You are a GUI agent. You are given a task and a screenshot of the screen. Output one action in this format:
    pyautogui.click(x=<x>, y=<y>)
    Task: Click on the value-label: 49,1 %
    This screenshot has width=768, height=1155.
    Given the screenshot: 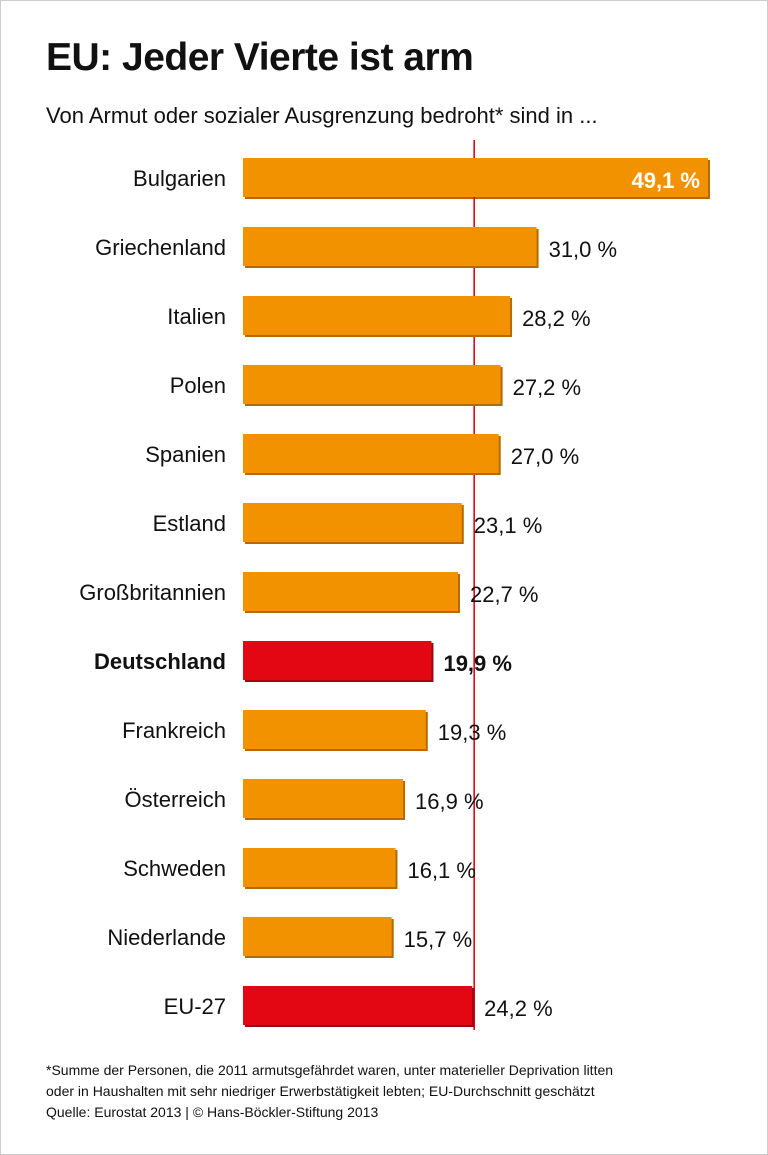 What is the action you would take?
    pyautogui.click(x=666, y=180)
    